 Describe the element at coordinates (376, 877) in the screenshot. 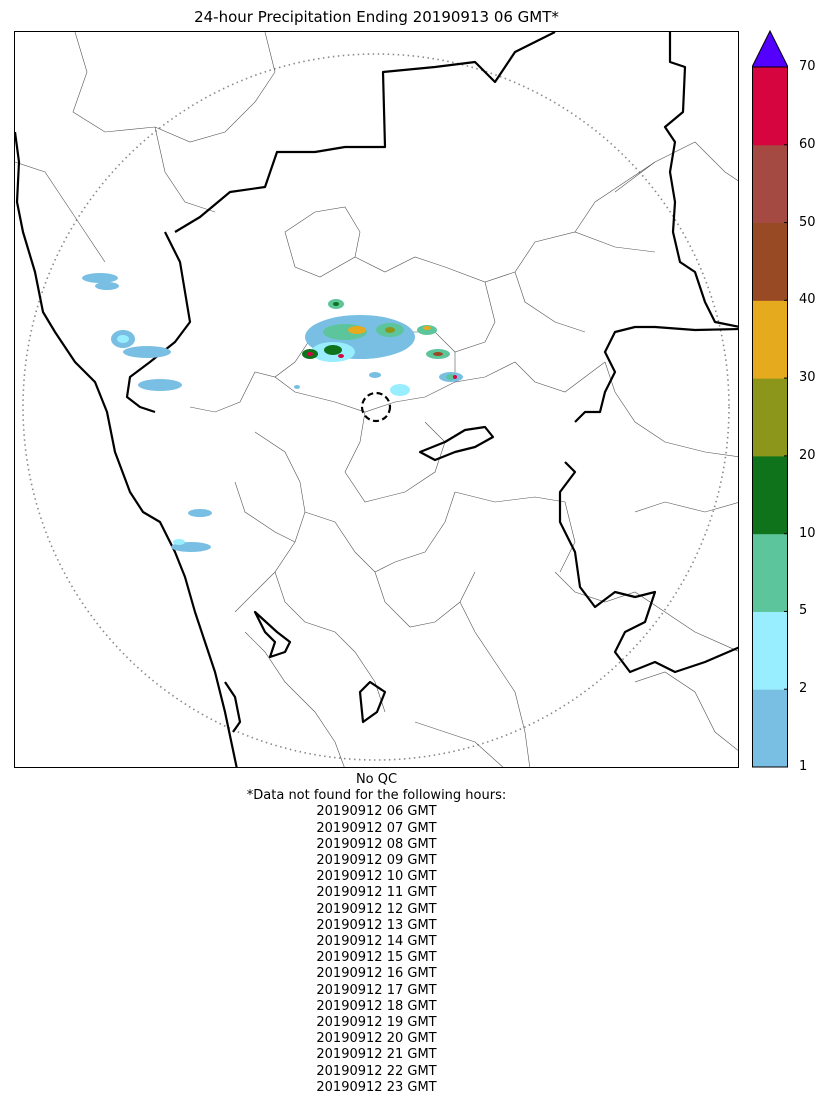

I see `missing-hour-item: 20190912 10 GMT` at that location.